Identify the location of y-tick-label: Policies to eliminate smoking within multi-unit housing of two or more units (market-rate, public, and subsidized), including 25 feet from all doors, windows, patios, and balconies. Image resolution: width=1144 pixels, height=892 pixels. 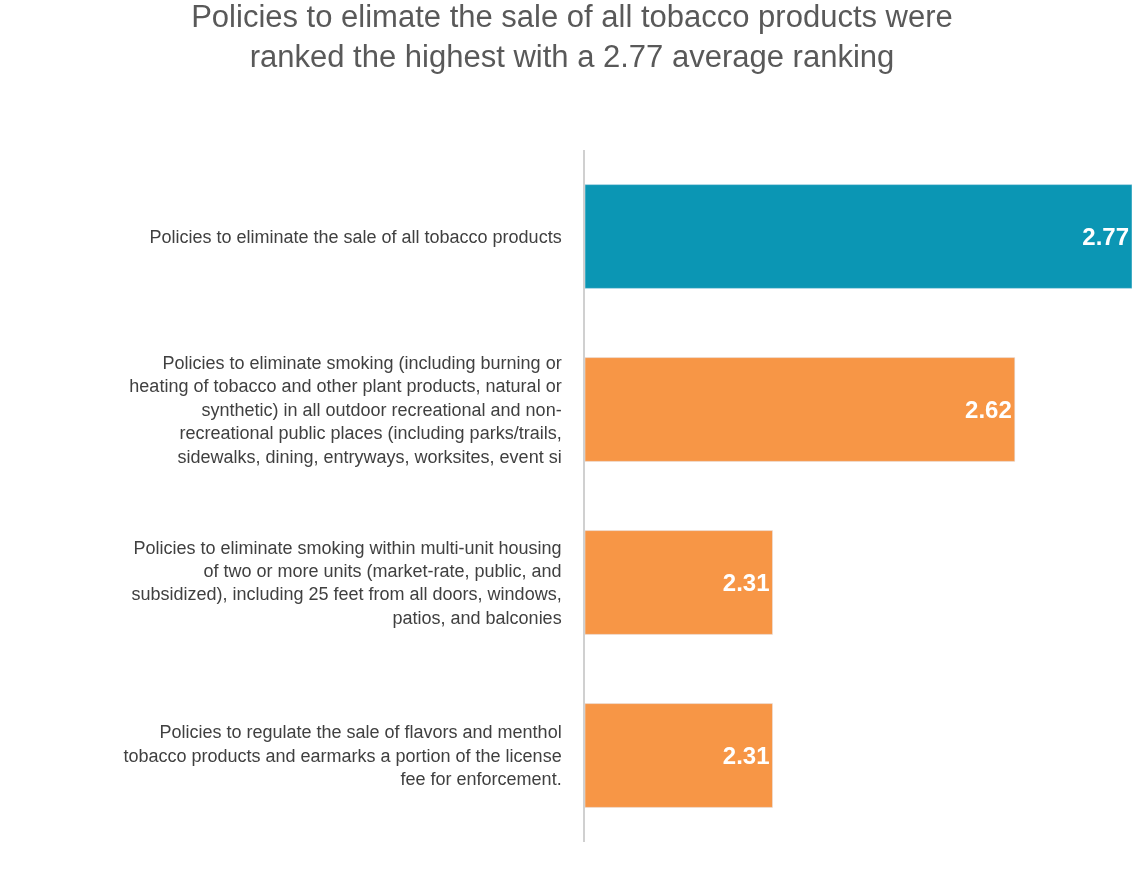
(346, 582).